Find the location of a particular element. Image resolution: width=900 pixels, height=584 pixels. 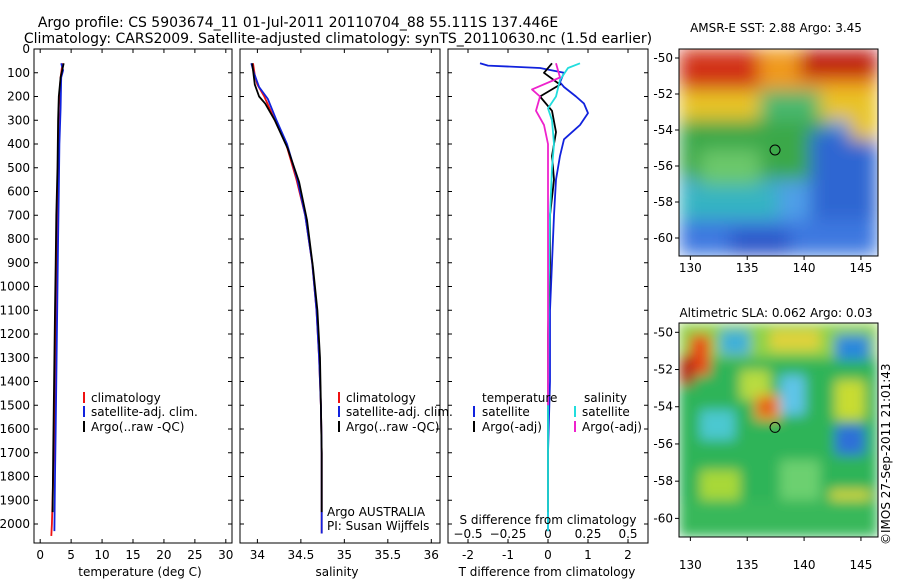

y-tick-label: 600 is located at coordinates (18, 192).